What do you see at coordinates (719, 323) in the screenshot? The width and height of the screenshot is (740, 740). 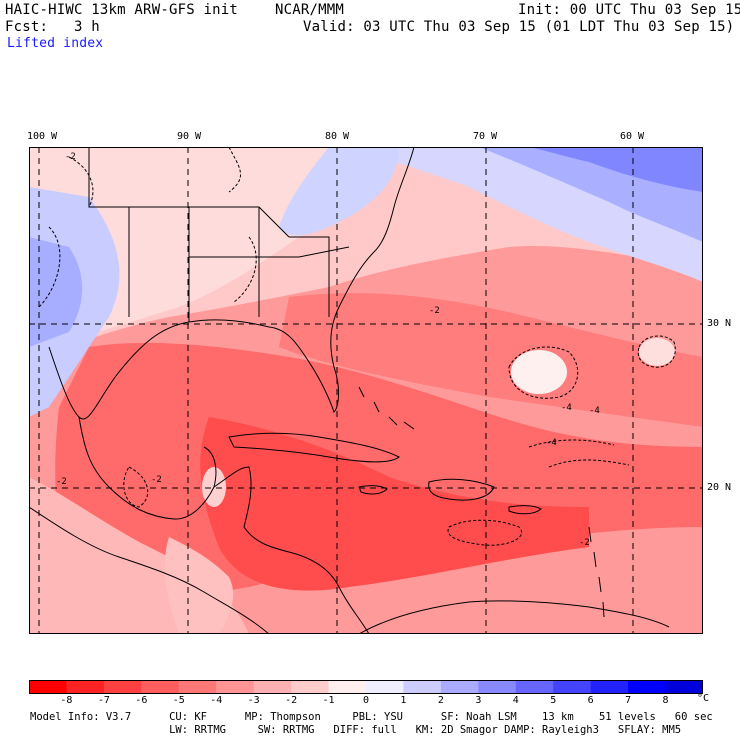 I see `lat-label-30n: 30 N` at bounding box center [719, 323].